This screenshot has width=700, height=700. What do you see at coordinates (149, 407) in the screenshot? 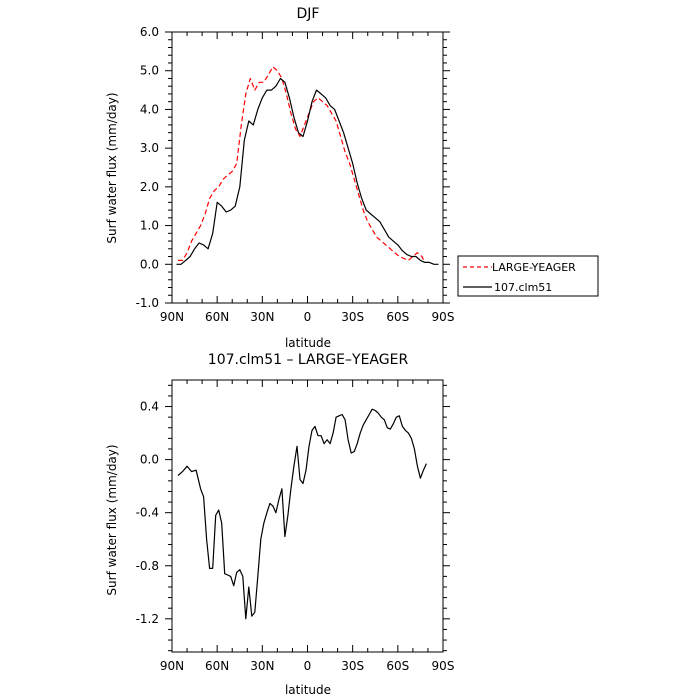
I see `y-tick-label: 0.4` at bounding box center [149, 407].